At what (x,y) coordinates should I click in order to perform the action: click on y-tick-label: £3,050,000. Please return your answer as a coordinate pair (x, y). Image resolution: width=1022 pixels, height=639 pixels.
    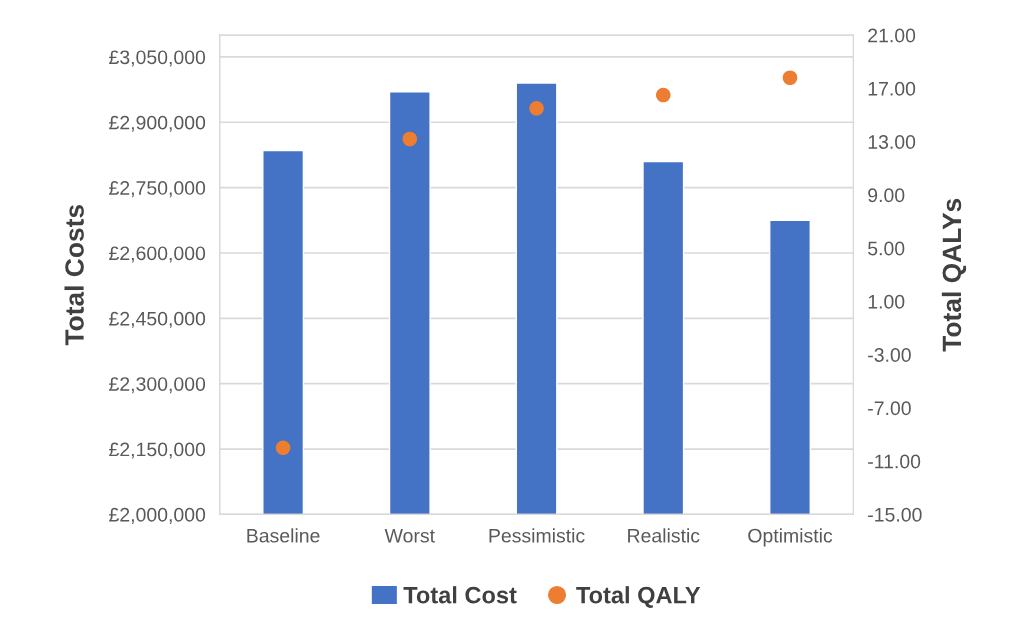
    Looking at the image, I should click on (157, 58).